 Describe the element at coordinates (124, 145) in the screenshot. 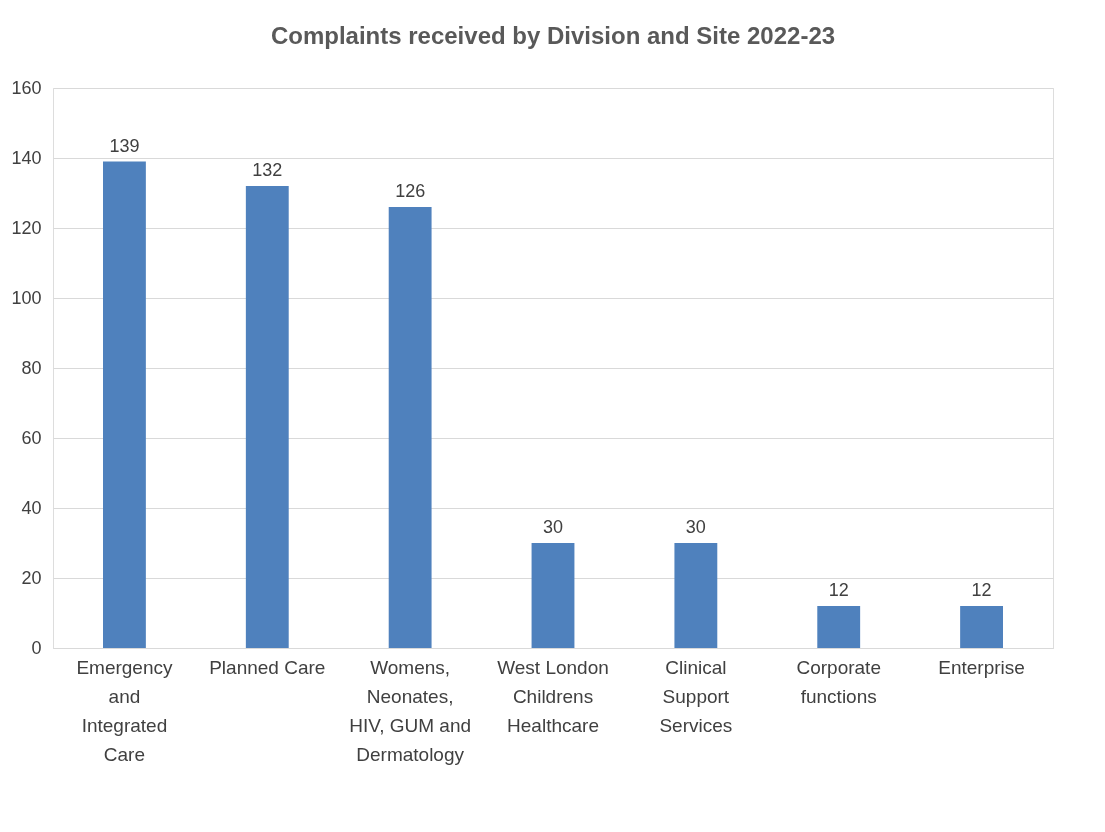

I see `data-label: 139` at that location.